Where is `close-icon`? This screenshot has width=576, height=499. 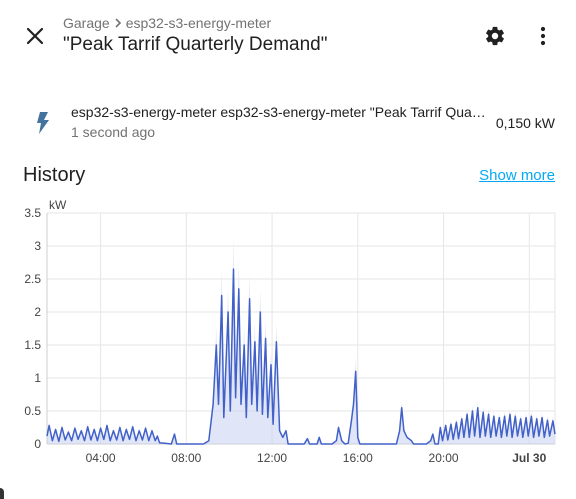 close-icon is located at coordinates (35, 36).